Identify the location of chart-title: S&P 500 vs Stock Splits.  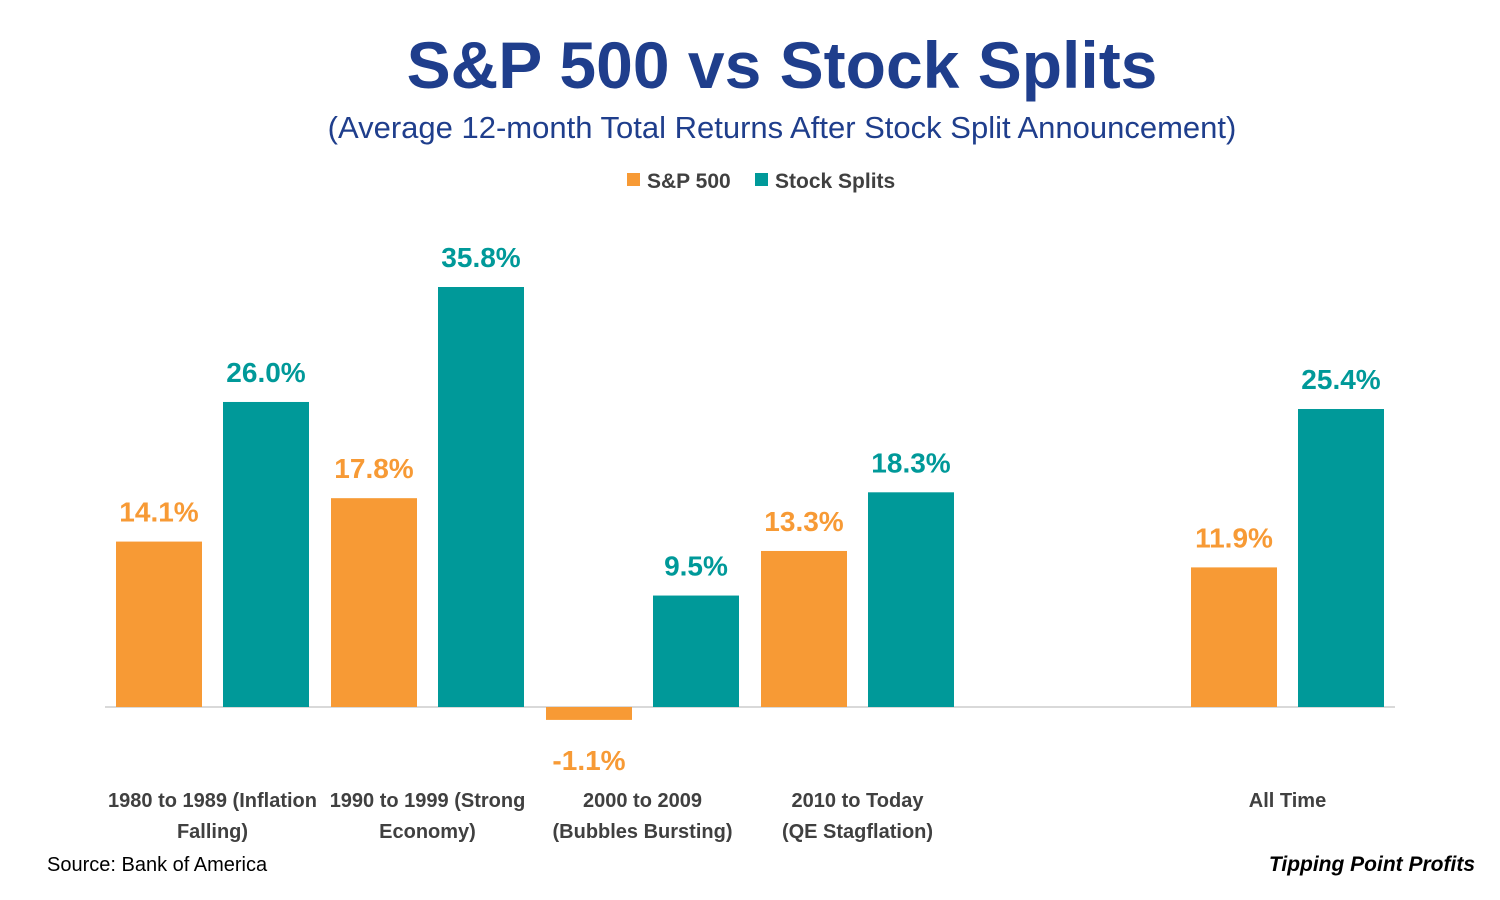
(782, 65).